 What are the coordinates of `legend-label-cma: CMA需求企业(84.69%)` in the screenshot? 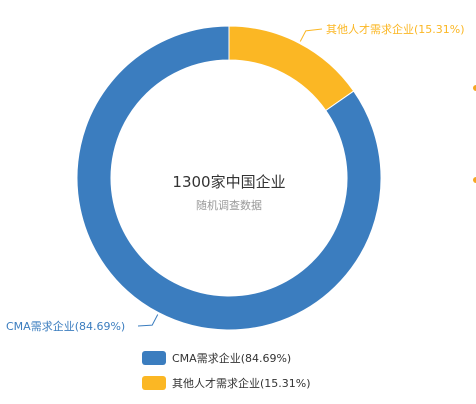 It's located at (231, 358).